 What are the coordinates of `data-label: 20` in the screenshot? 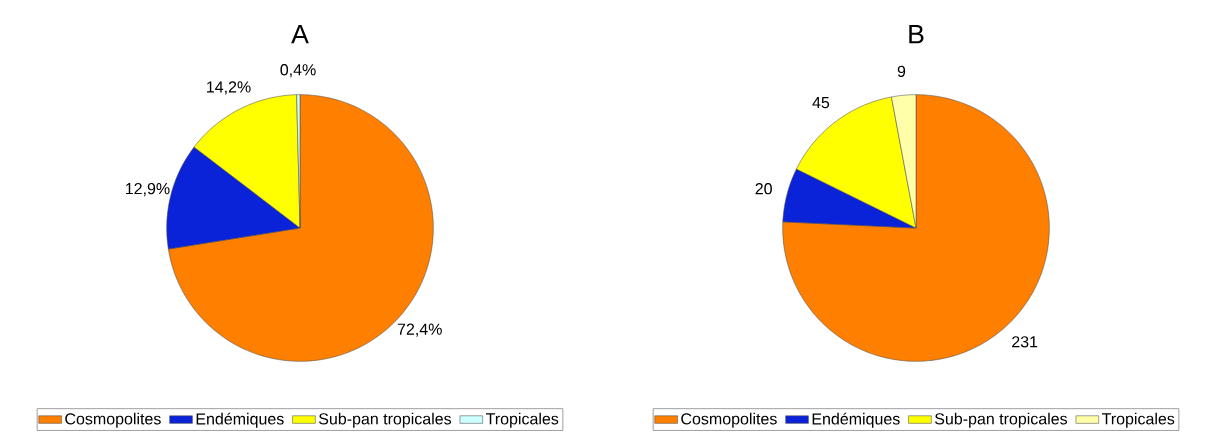 It's located at (763, 189).